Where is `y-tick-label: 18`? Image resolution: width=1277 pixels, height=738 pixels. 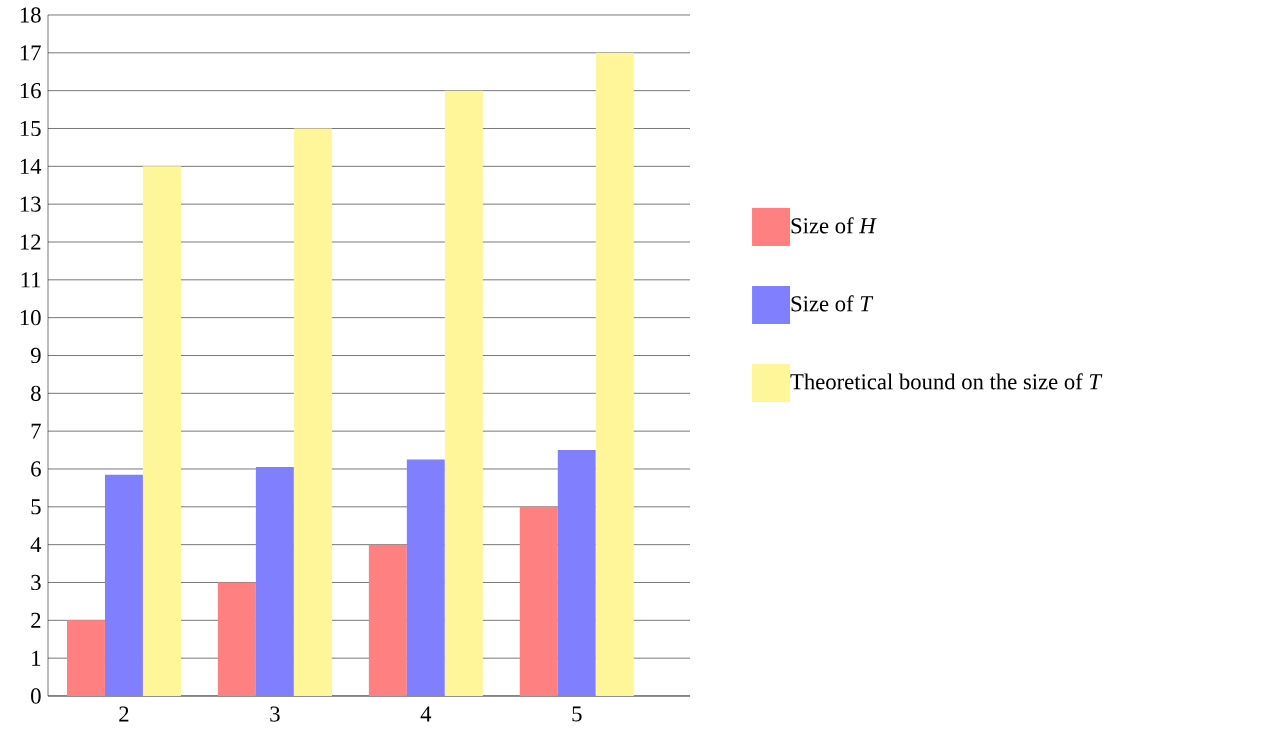 y-tick-label: 18 is located at coordinates (30, 15).